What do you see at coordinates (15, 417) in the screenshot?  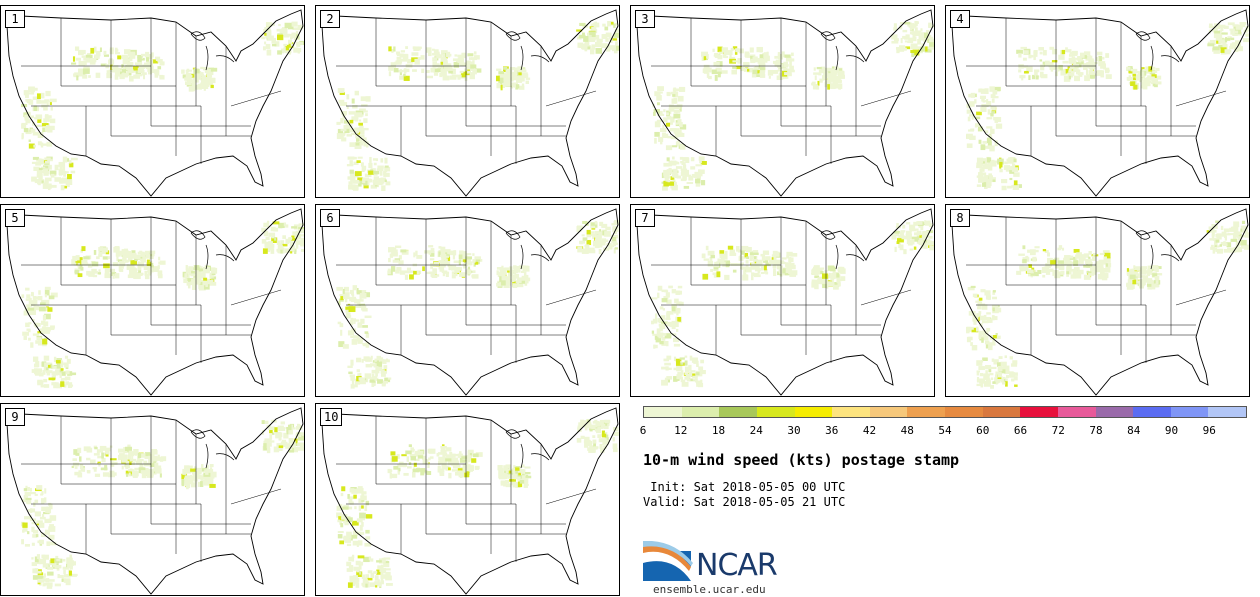 I see `panel-number: 9` at bounding box center [15, 417].